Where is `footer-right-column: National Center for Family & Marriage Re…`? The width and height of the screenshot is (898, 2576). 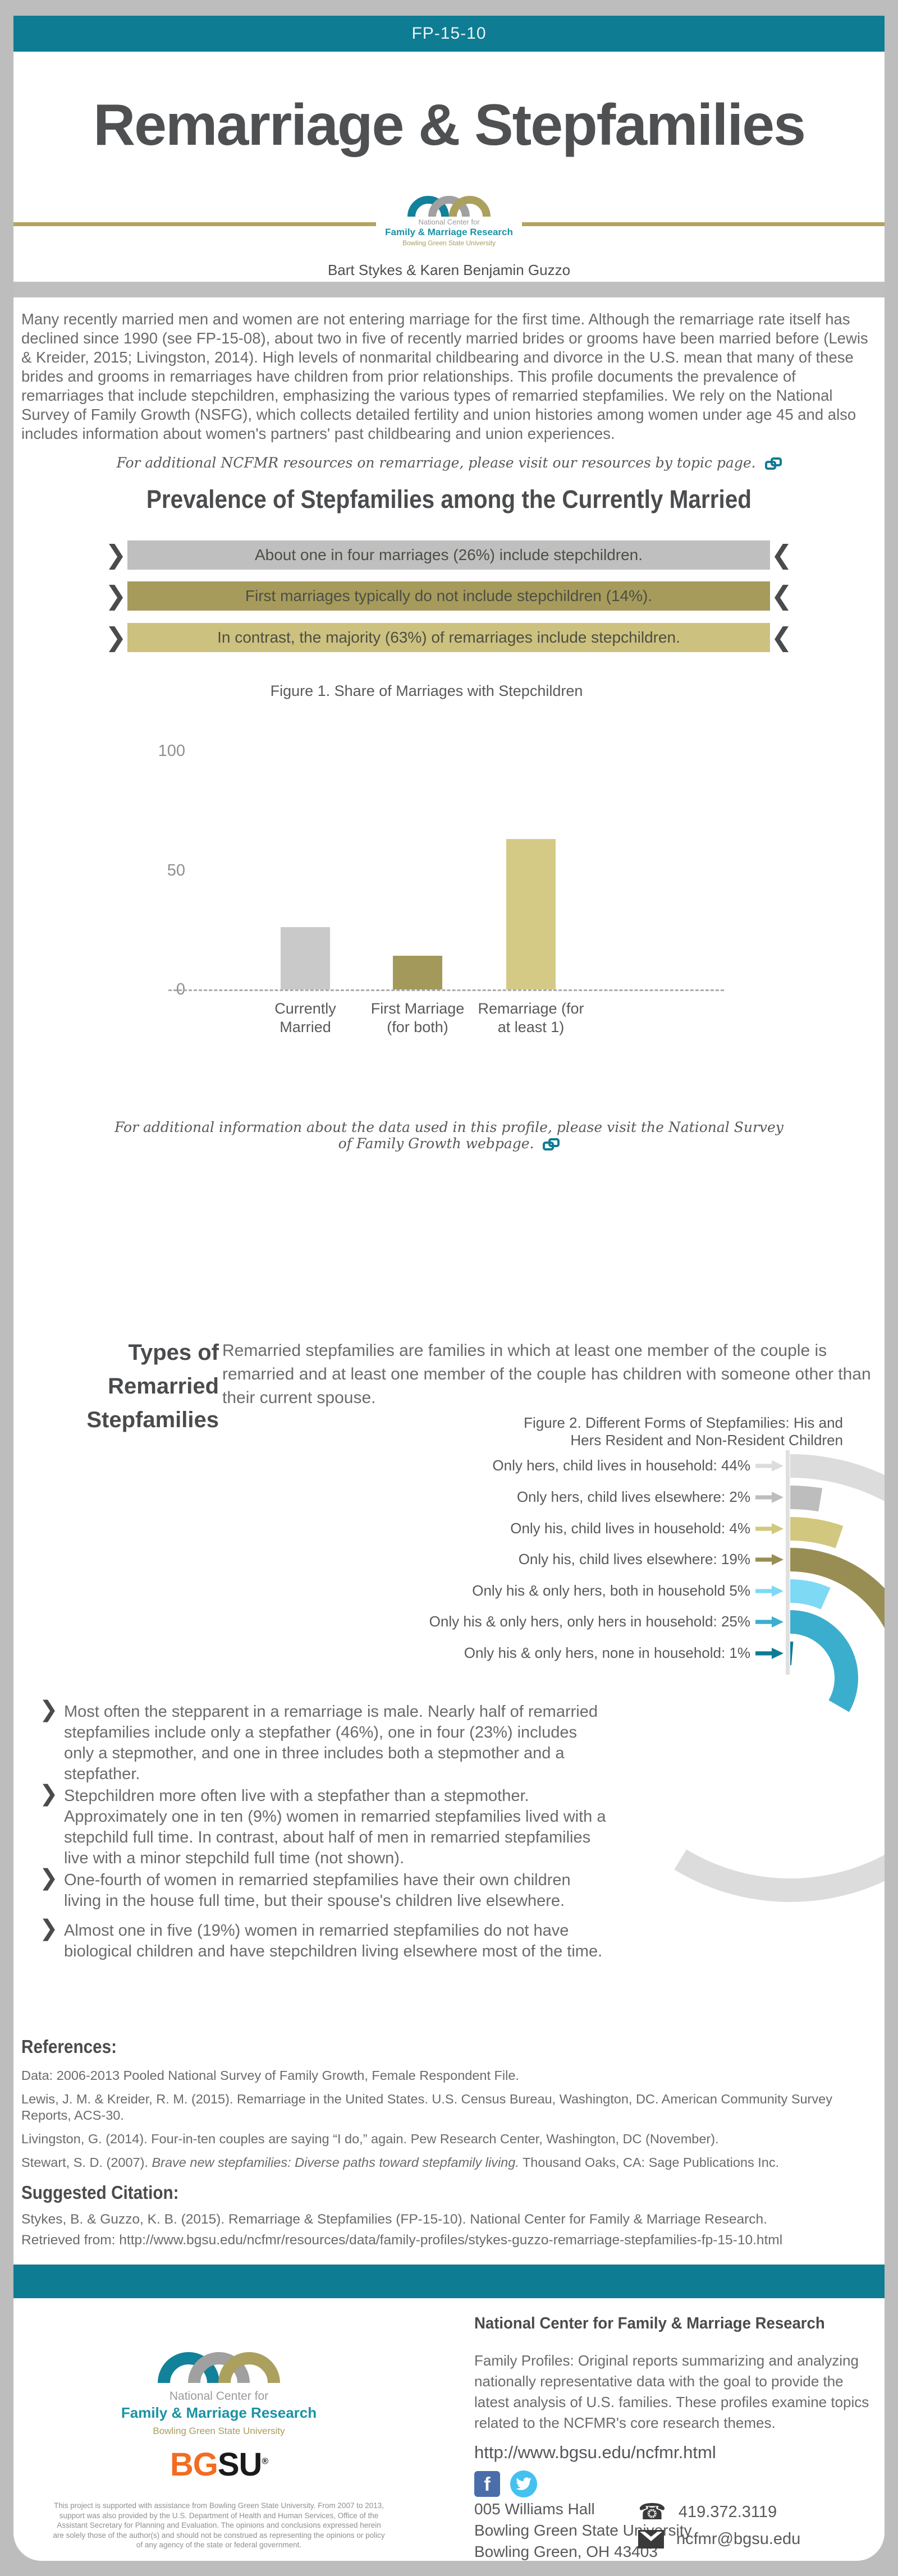
footer-right-column: National Center for Family & Marriage Re… is located at coordinates (682, 2435).